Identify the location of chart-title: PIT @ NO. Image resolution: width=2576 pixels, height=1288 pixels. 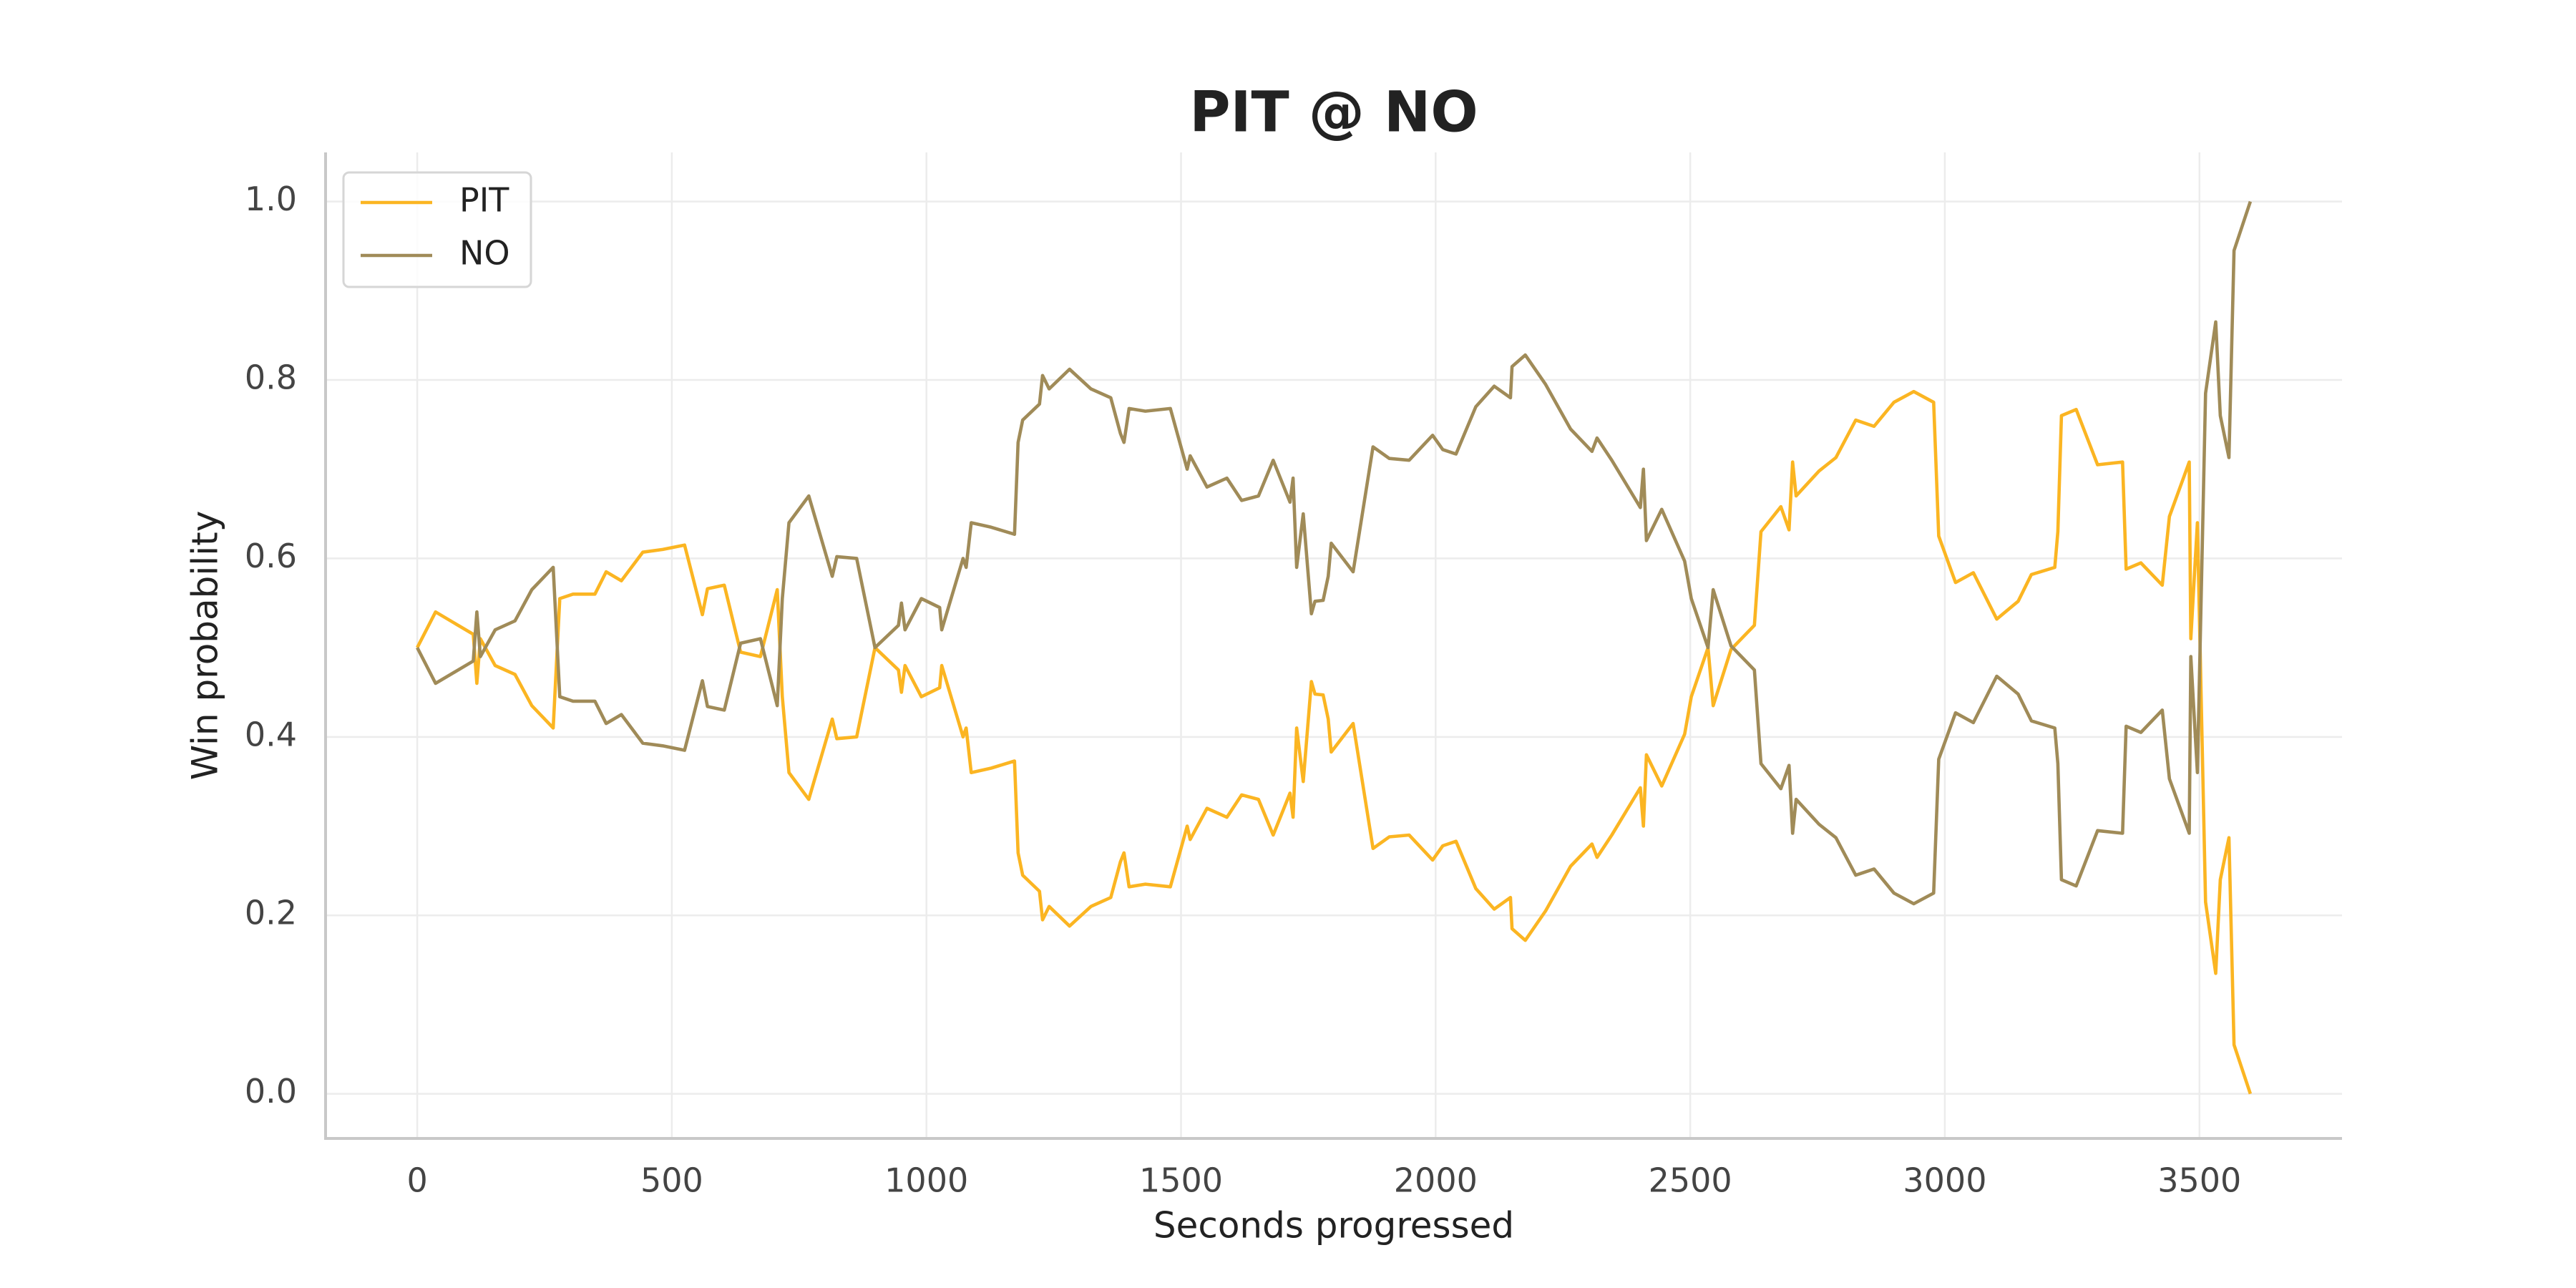
(1333, 112).